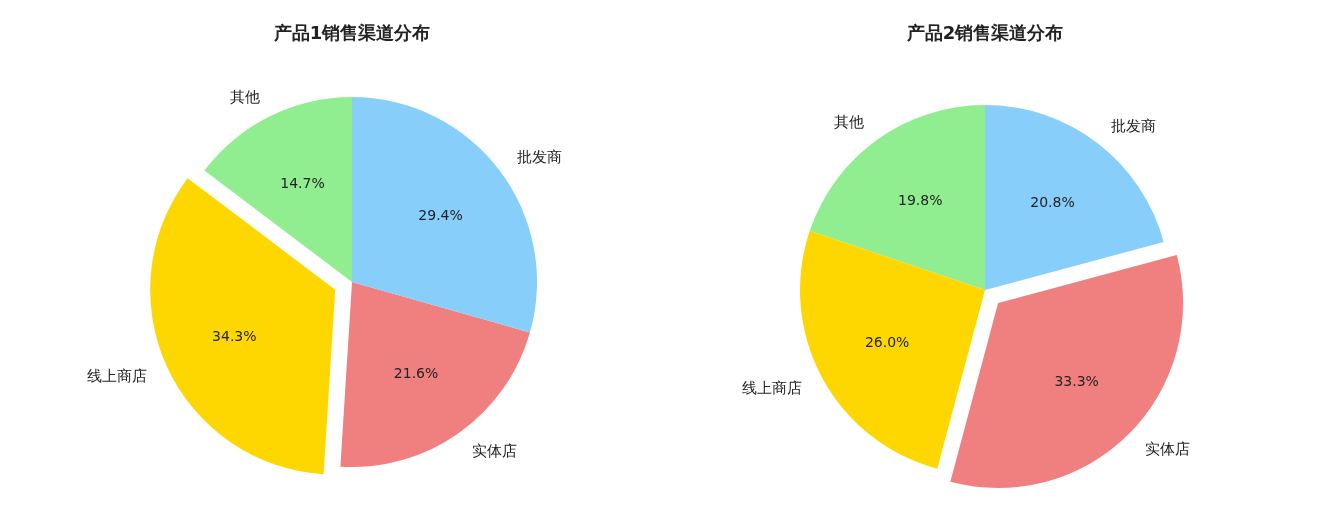 The image size is (1317, 522). What do you see at coordinates (887, 342) in the screenshot?
I see `data-label: 26.0%` at bounding box center [887, 342].